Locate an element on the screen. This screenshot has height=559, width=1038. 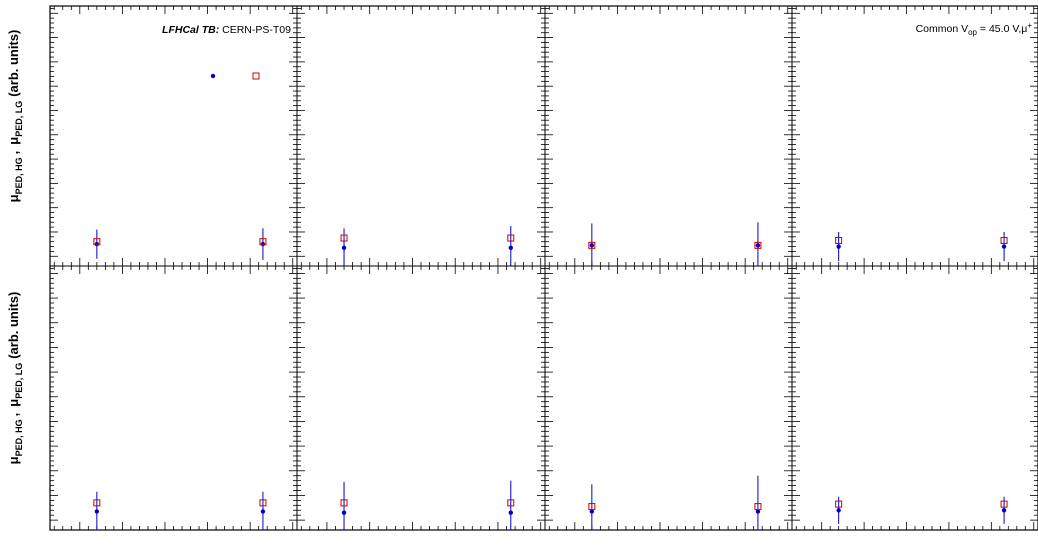
tb-value: CERN-PS-T09 is located at coordinates (256, 30).